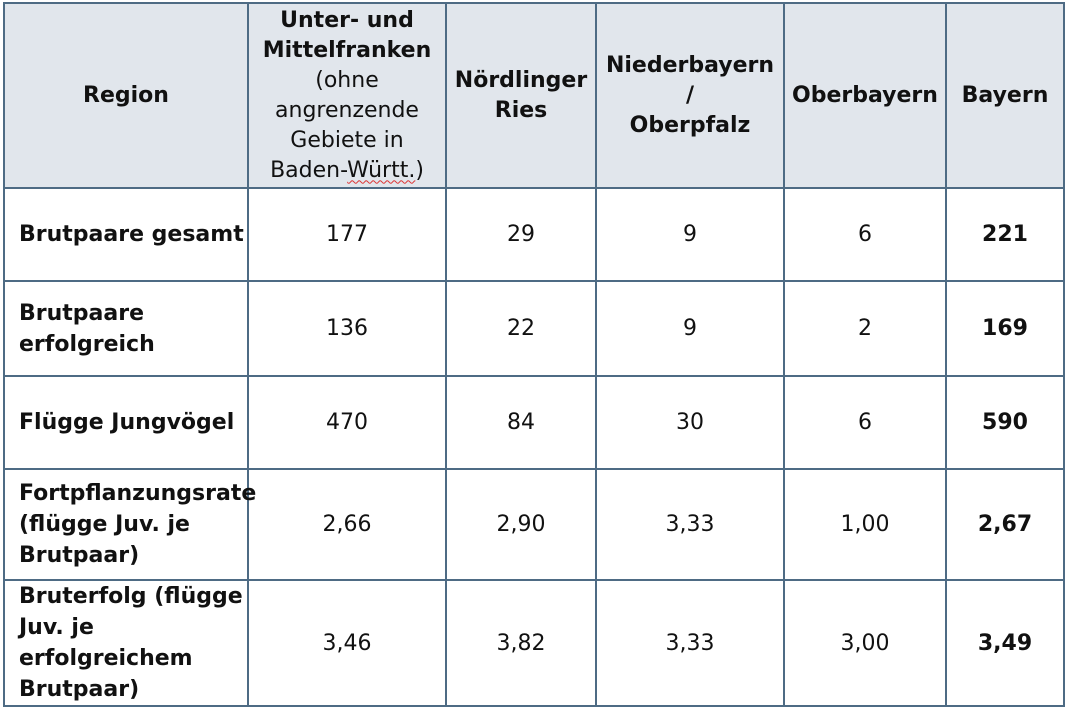  I want to click on row-label-line: Flügge Jungvögel, so click(127, 422).